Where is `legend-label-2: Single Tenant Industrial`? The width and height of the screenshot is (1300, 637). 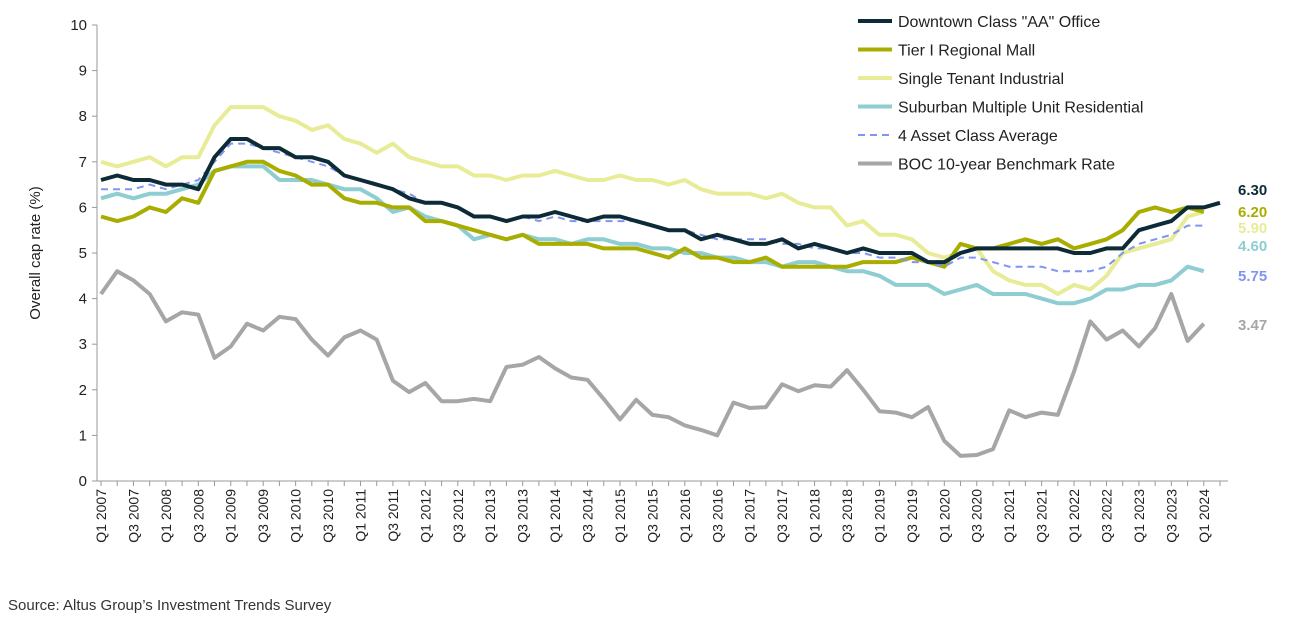
legend-label-2: Single Tenant Industrial is located at coordinates (981, 79).